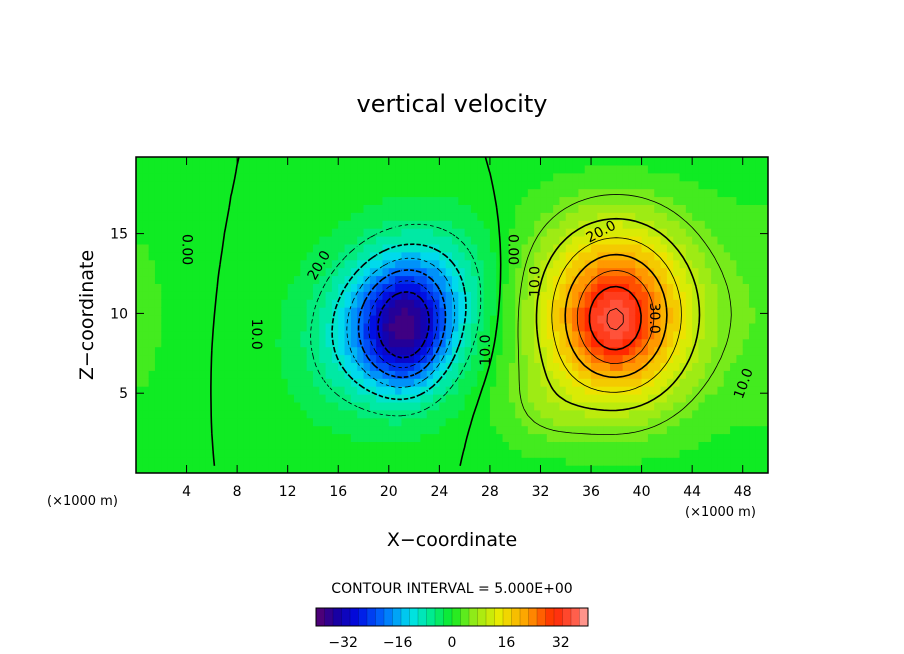 The image size is (904, 654). I want to click on contour-label: 0.00, so click(513, 249).